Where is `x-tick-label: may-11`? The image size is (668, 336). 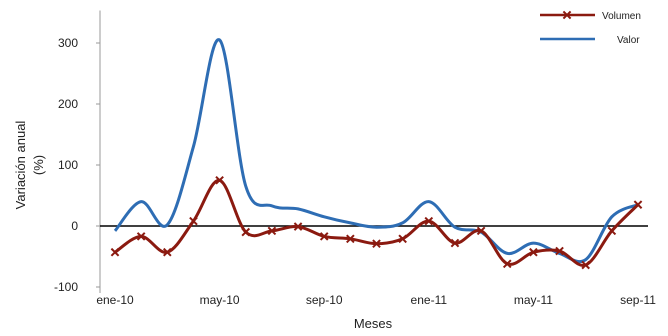
x-tick-label: may-11 is located at coordinates (533, 300).